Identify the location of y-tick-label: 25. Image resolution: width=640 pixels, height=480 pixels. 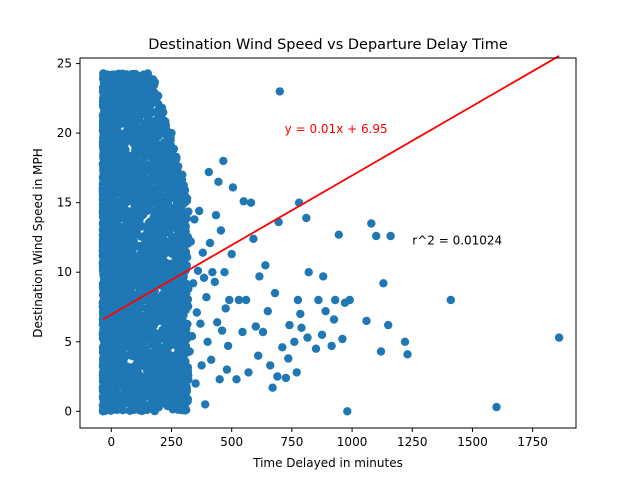
(64, 64).